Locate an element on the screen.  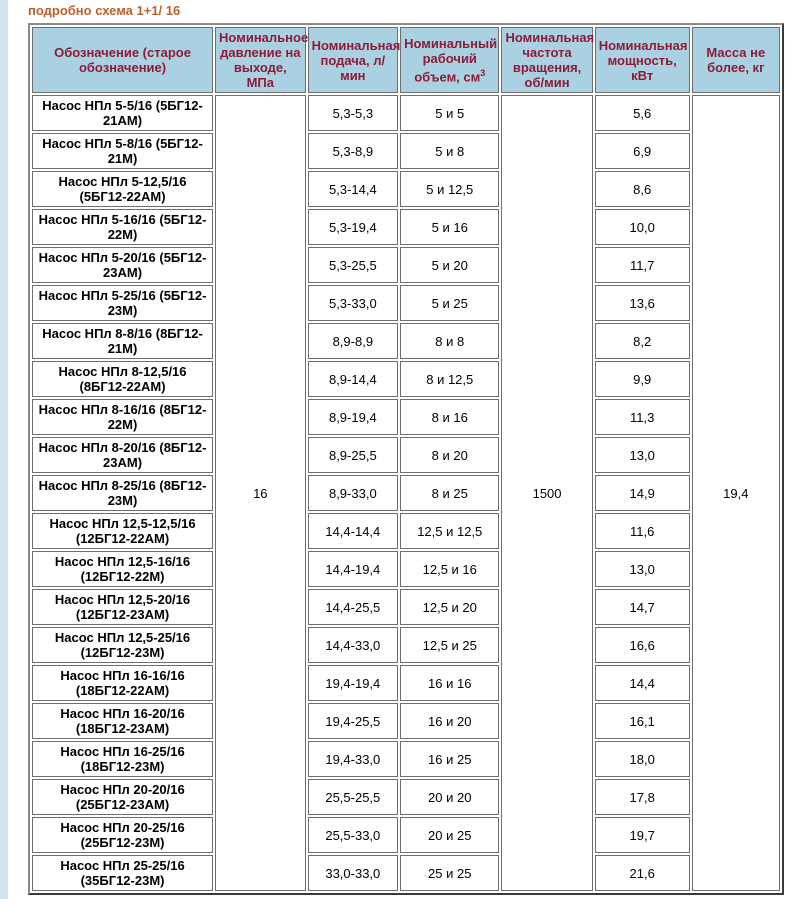
power-cell: 11,3 is located at coordinates (642, 417).